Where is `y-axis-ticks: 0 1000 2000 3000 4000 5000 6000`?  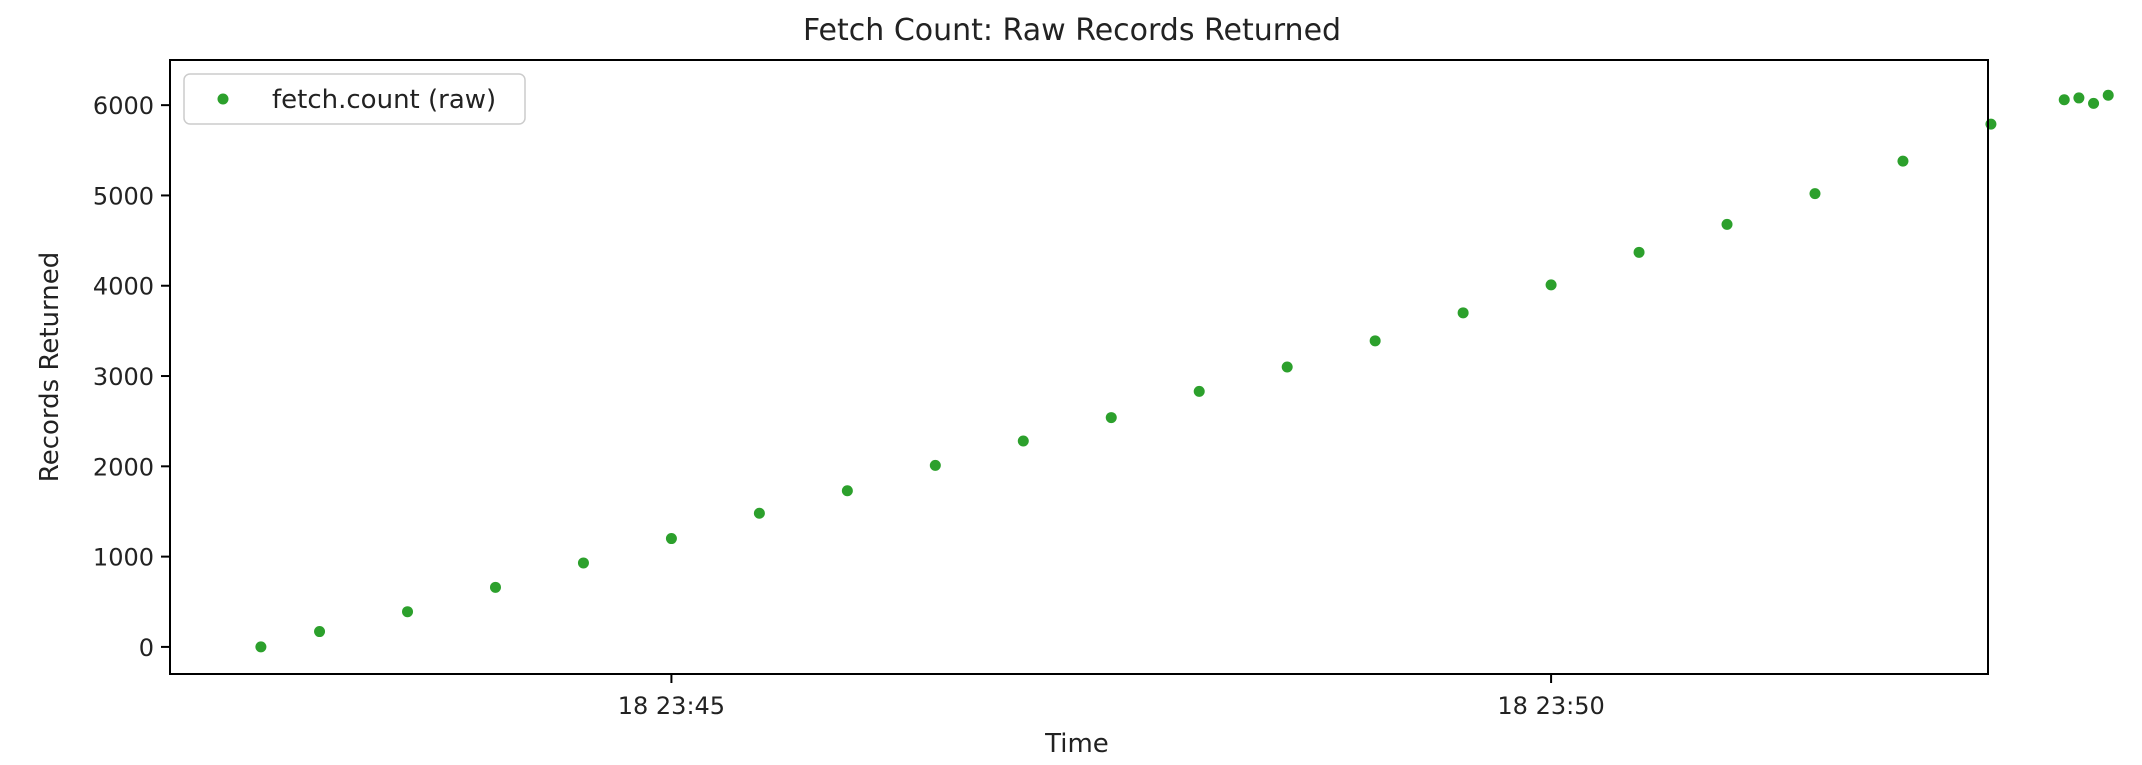 y-axis-ticks: 0 1000 2000 3000 4000 5000 6000 is located at coordinates (131, 377).